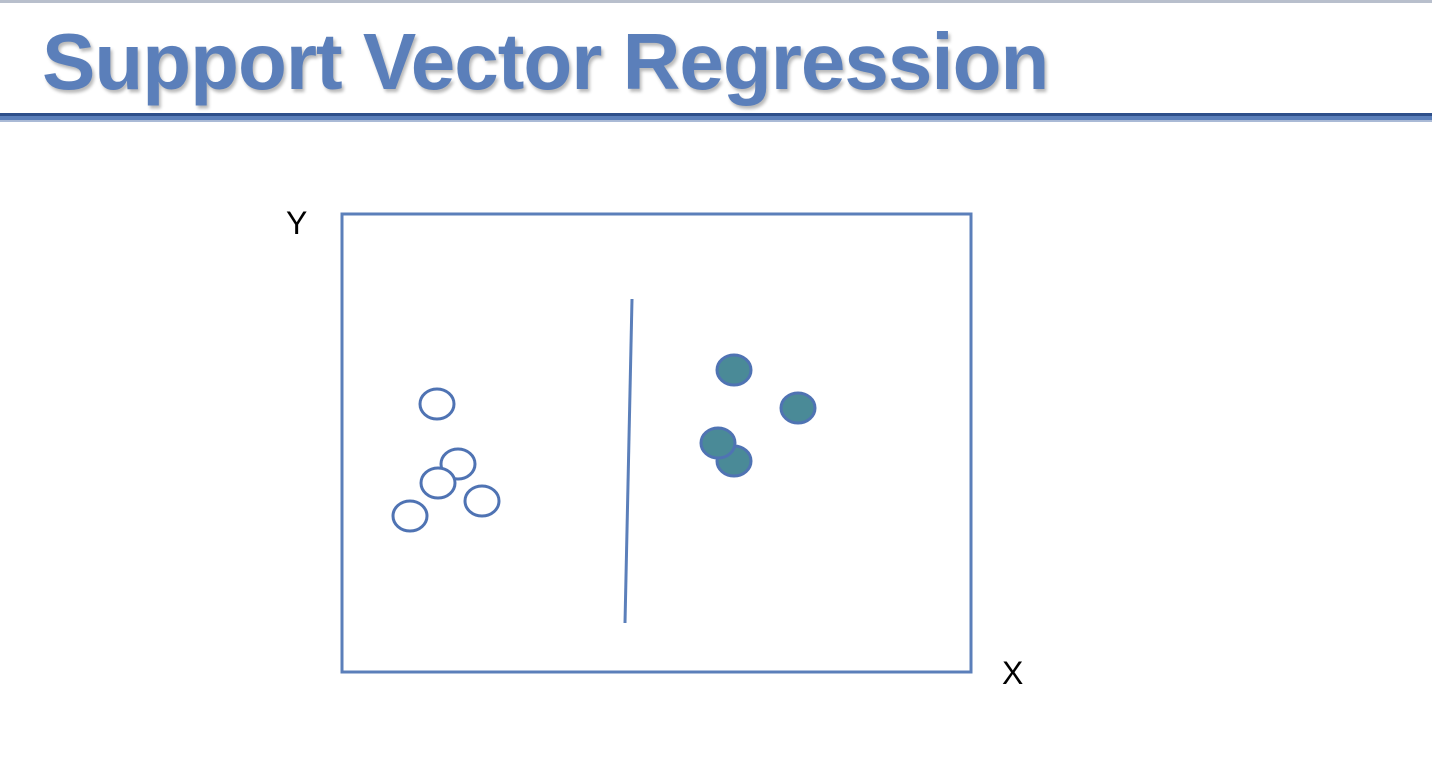  What do you see at coordinates (716, 118) in the screenshot?
I see `title-underline` at bounding box center [716, 118].